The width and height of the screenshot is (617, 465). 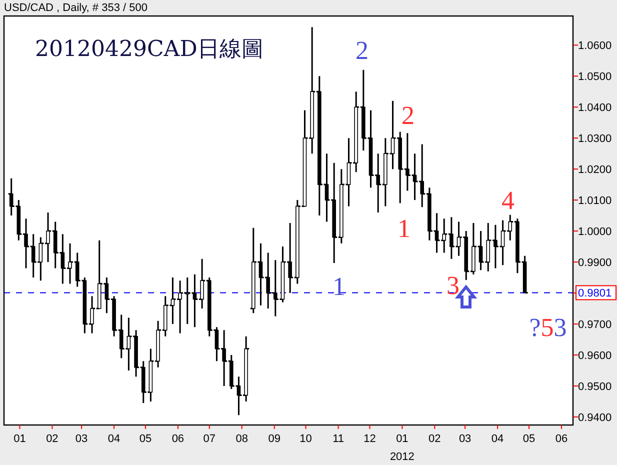 What do you see at coordinates (209, 439) in the screenshot?
I see `x-tick-label: 07` at bounding box center [209, 439].